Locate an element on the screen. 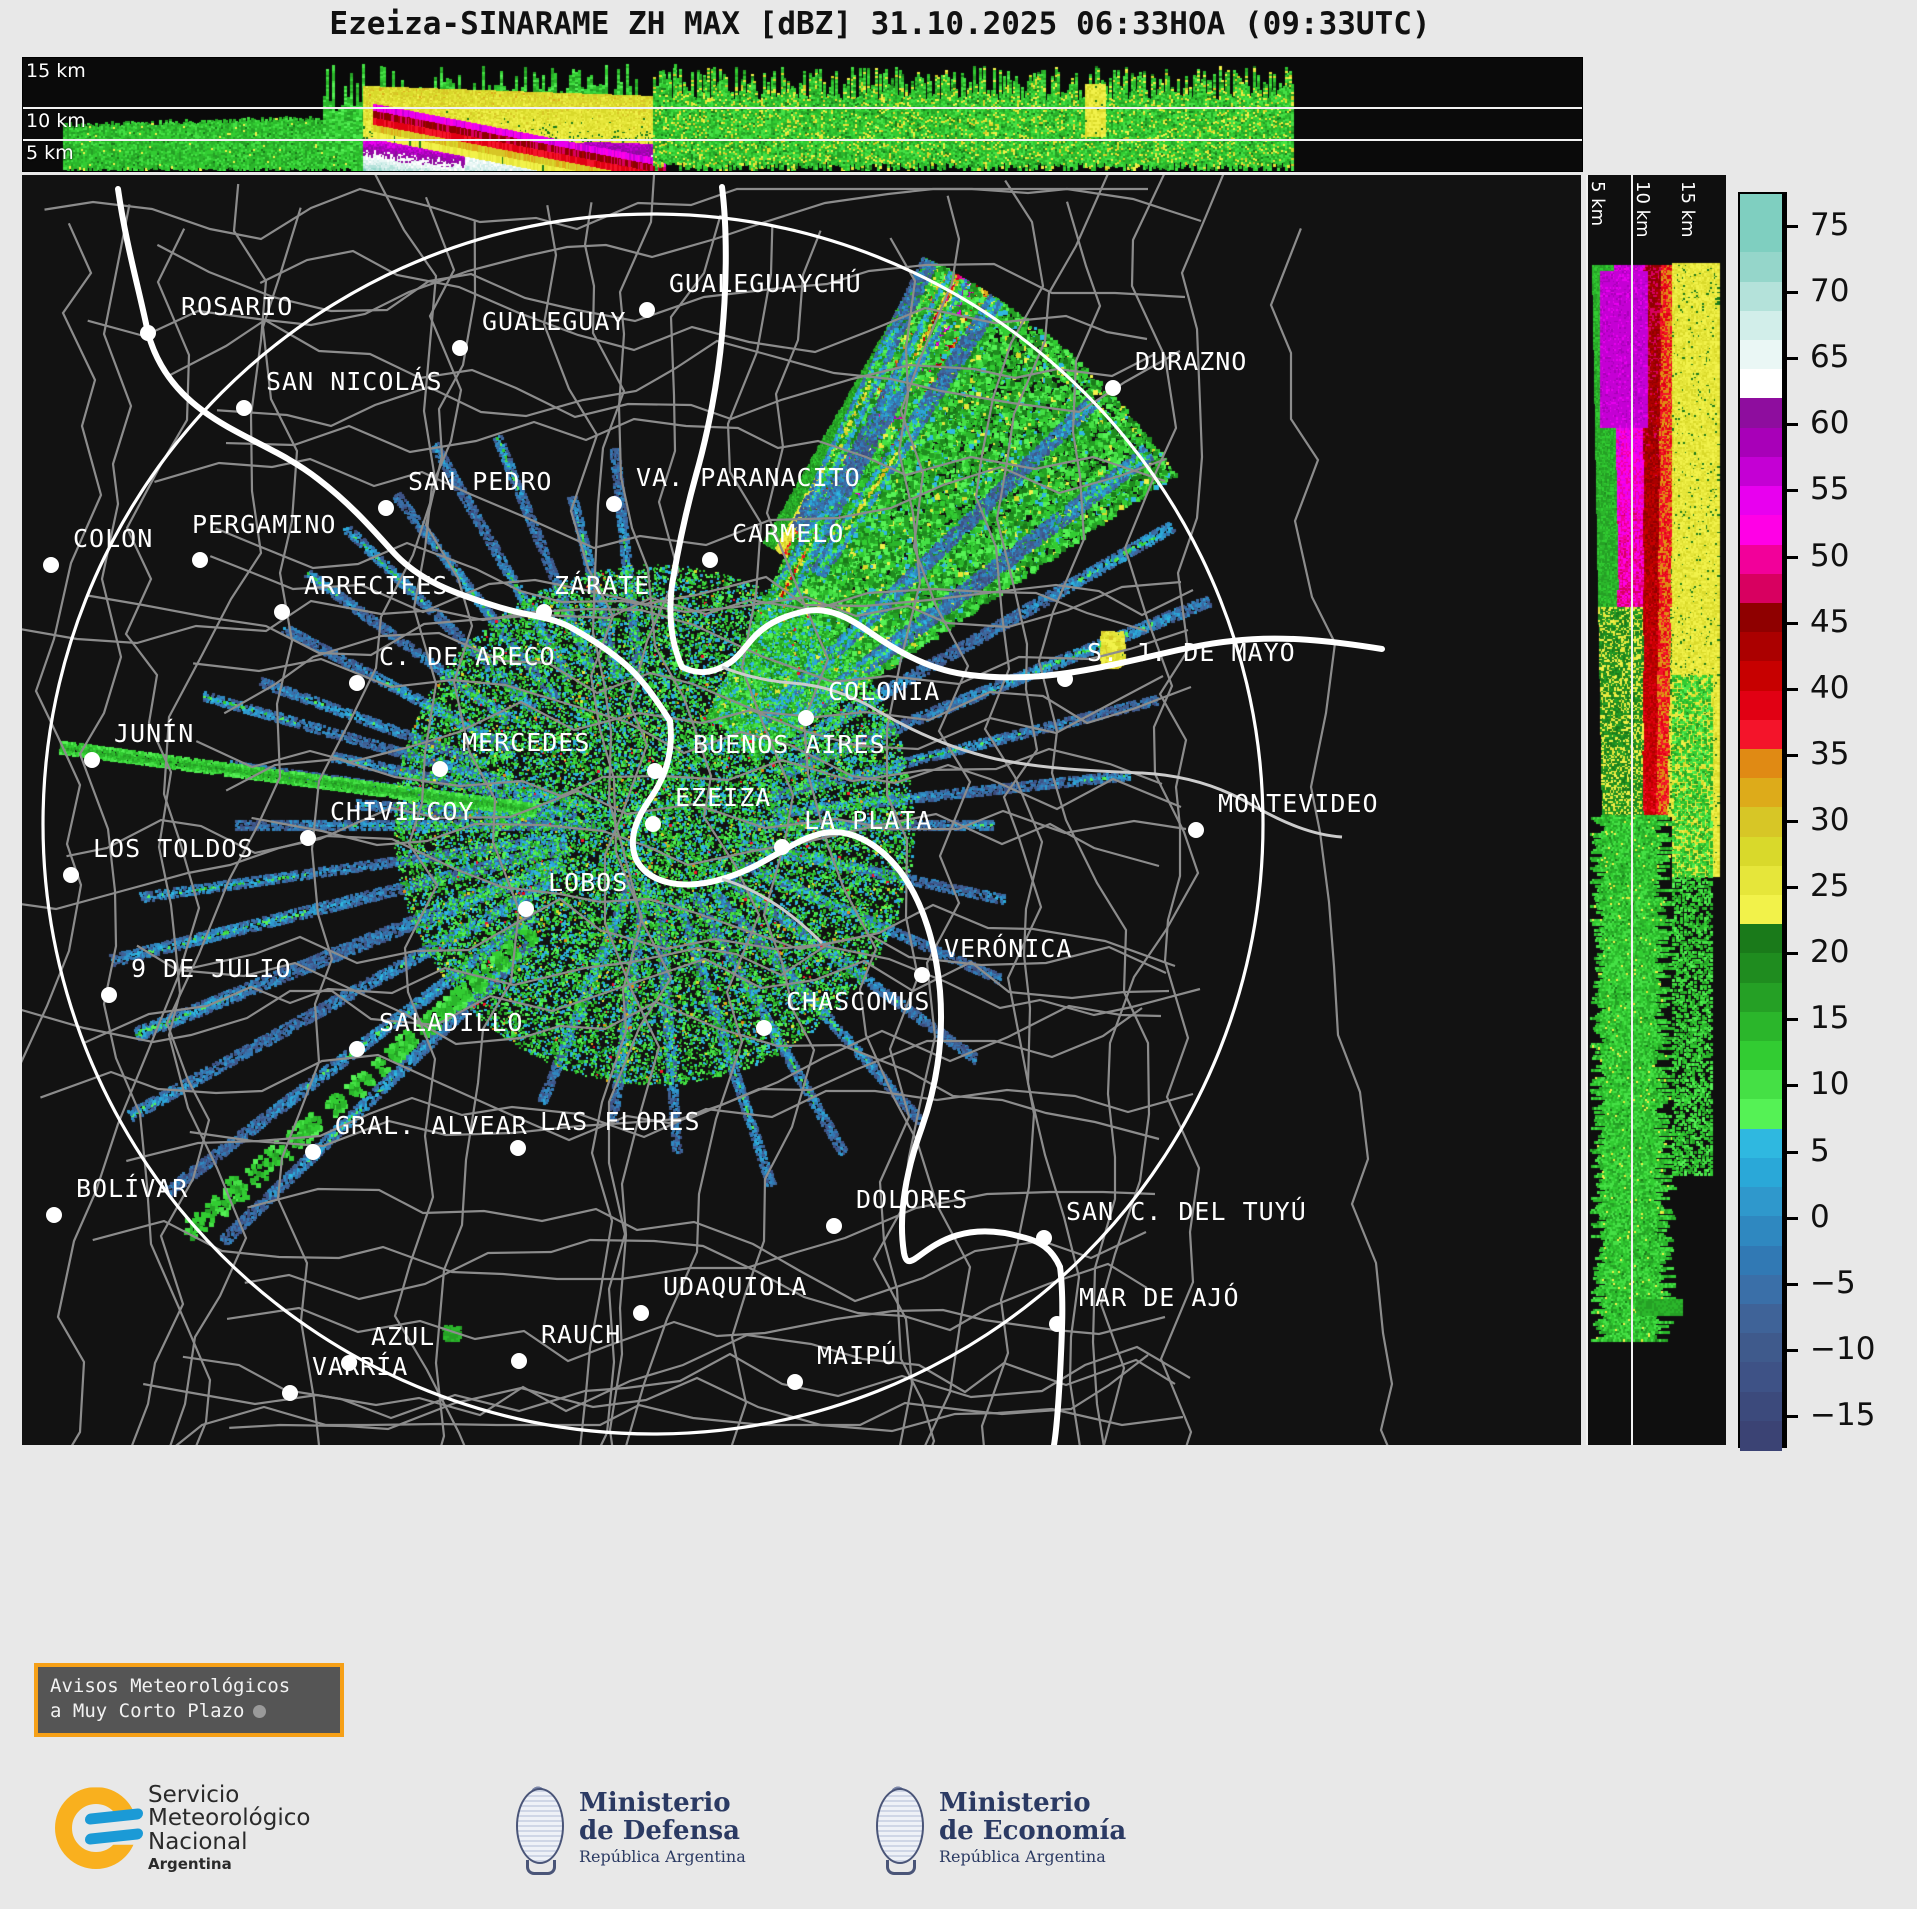 Image resolution: width=1917 pixels, height=1909 pixels. avisos-meteorologicos-badge: Avisos Meteorológicos a Muy Corto Plazo is located at coordinates (189, 1700).